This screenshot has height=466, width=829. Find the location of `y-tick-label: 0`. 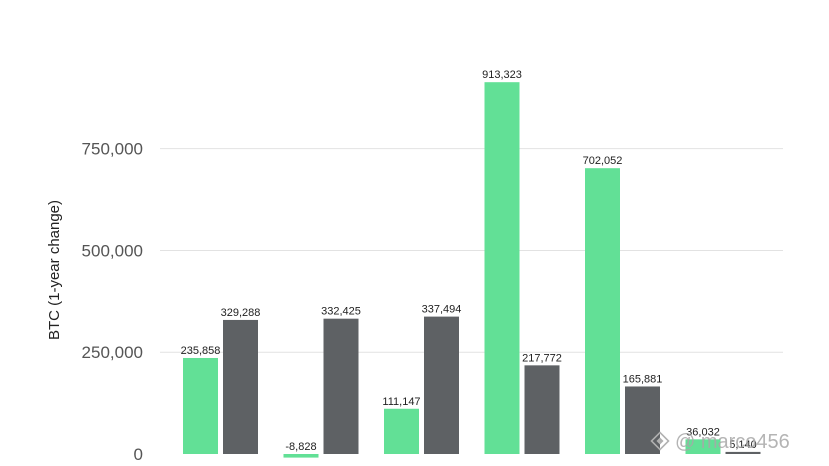

y-tick-label: 0 is located at coordinates (138, 454).